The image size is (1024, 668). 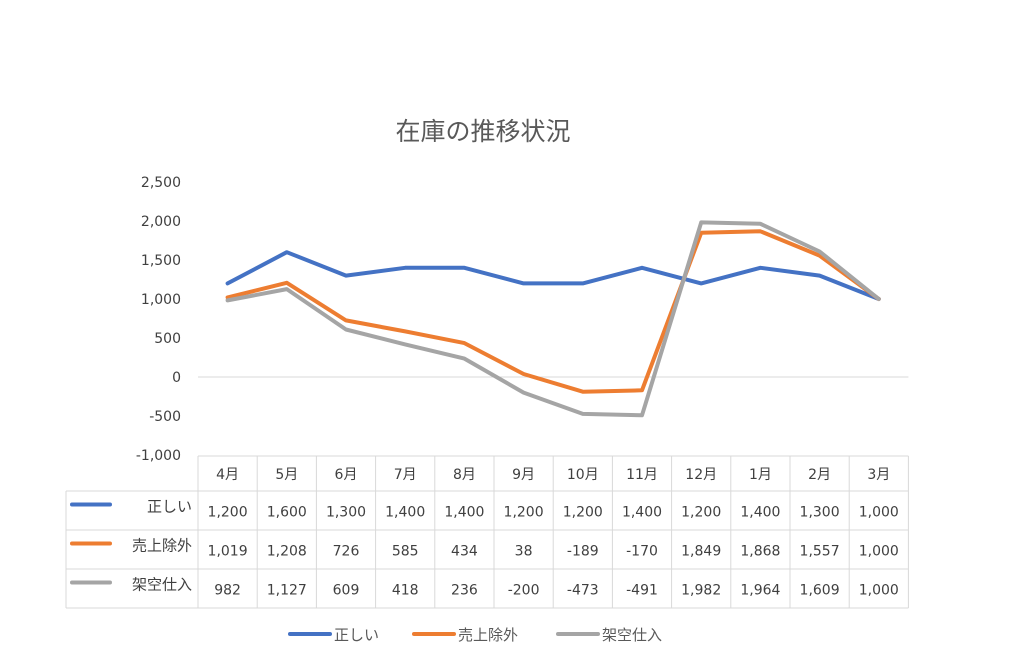 I want to click on table-cell: 1,557, so click(x=820, y=552).